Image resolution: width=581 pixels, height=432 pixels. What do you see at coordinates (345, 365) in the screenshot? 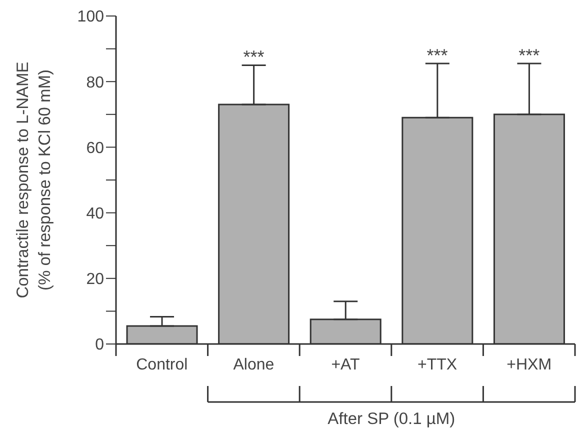
I see `x-tick-label: +AT` at bounding box center [345, 365].